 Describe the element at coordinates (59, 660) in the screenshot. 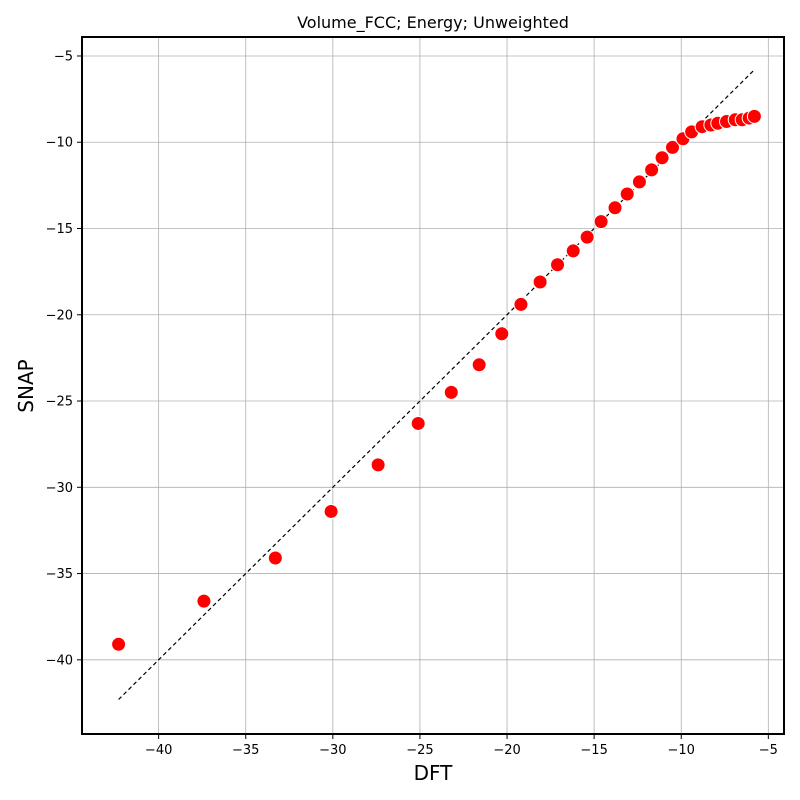

I see `y-tick-label: −40` at that location.